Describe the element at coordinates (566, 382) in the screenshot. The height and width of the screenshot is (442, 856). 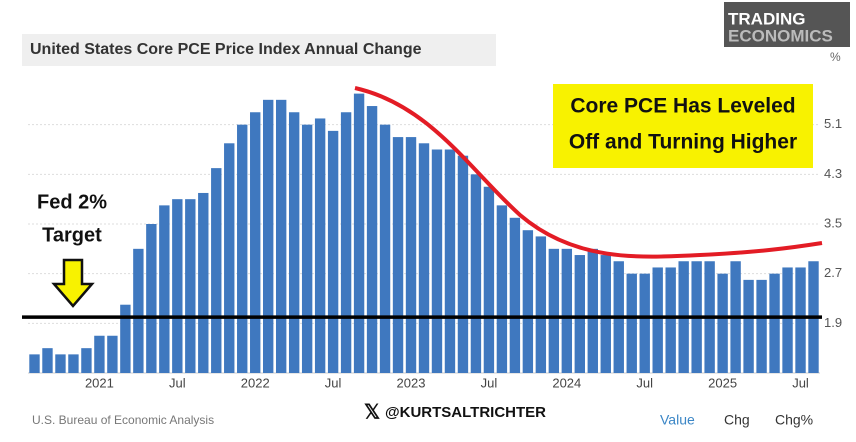
I see `x-tick-label: 2024` at that location.